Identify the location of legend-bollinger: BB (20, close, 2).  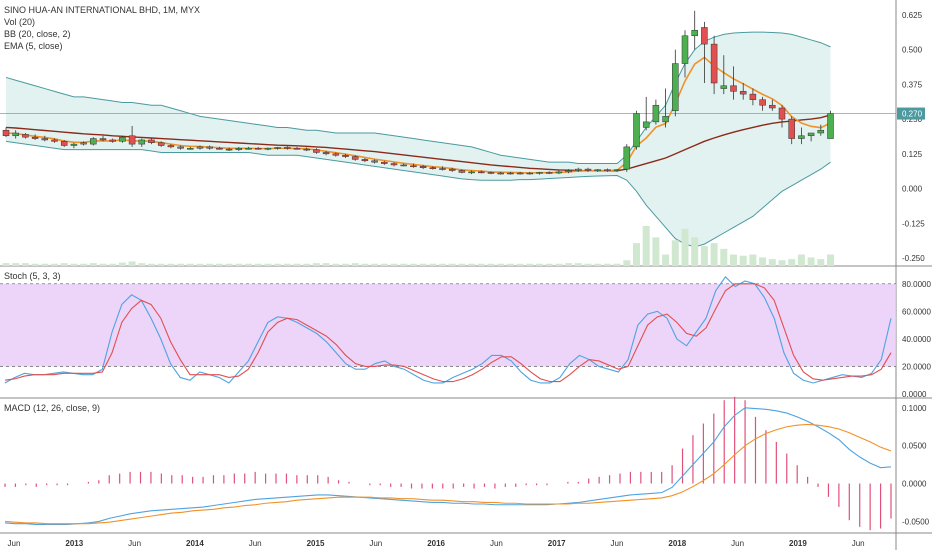
(37, 34).